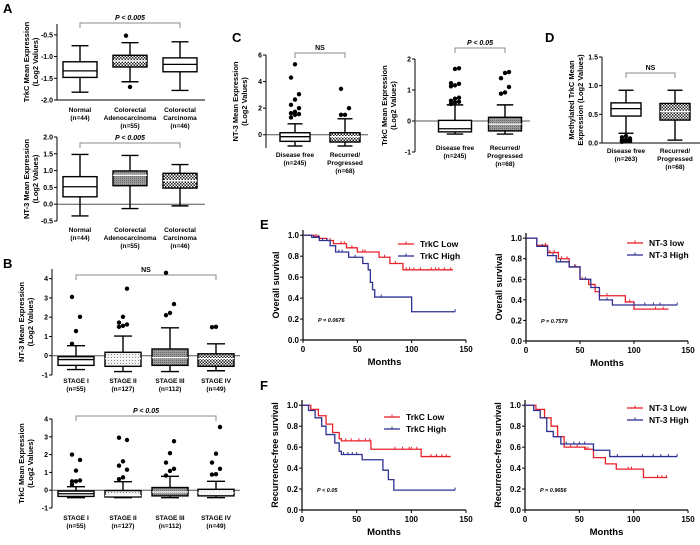  What do you see at coordinates (668, 408) in the screenshot?
I see `legend-label: NT-3 Low` at bounding box center [668, 408].